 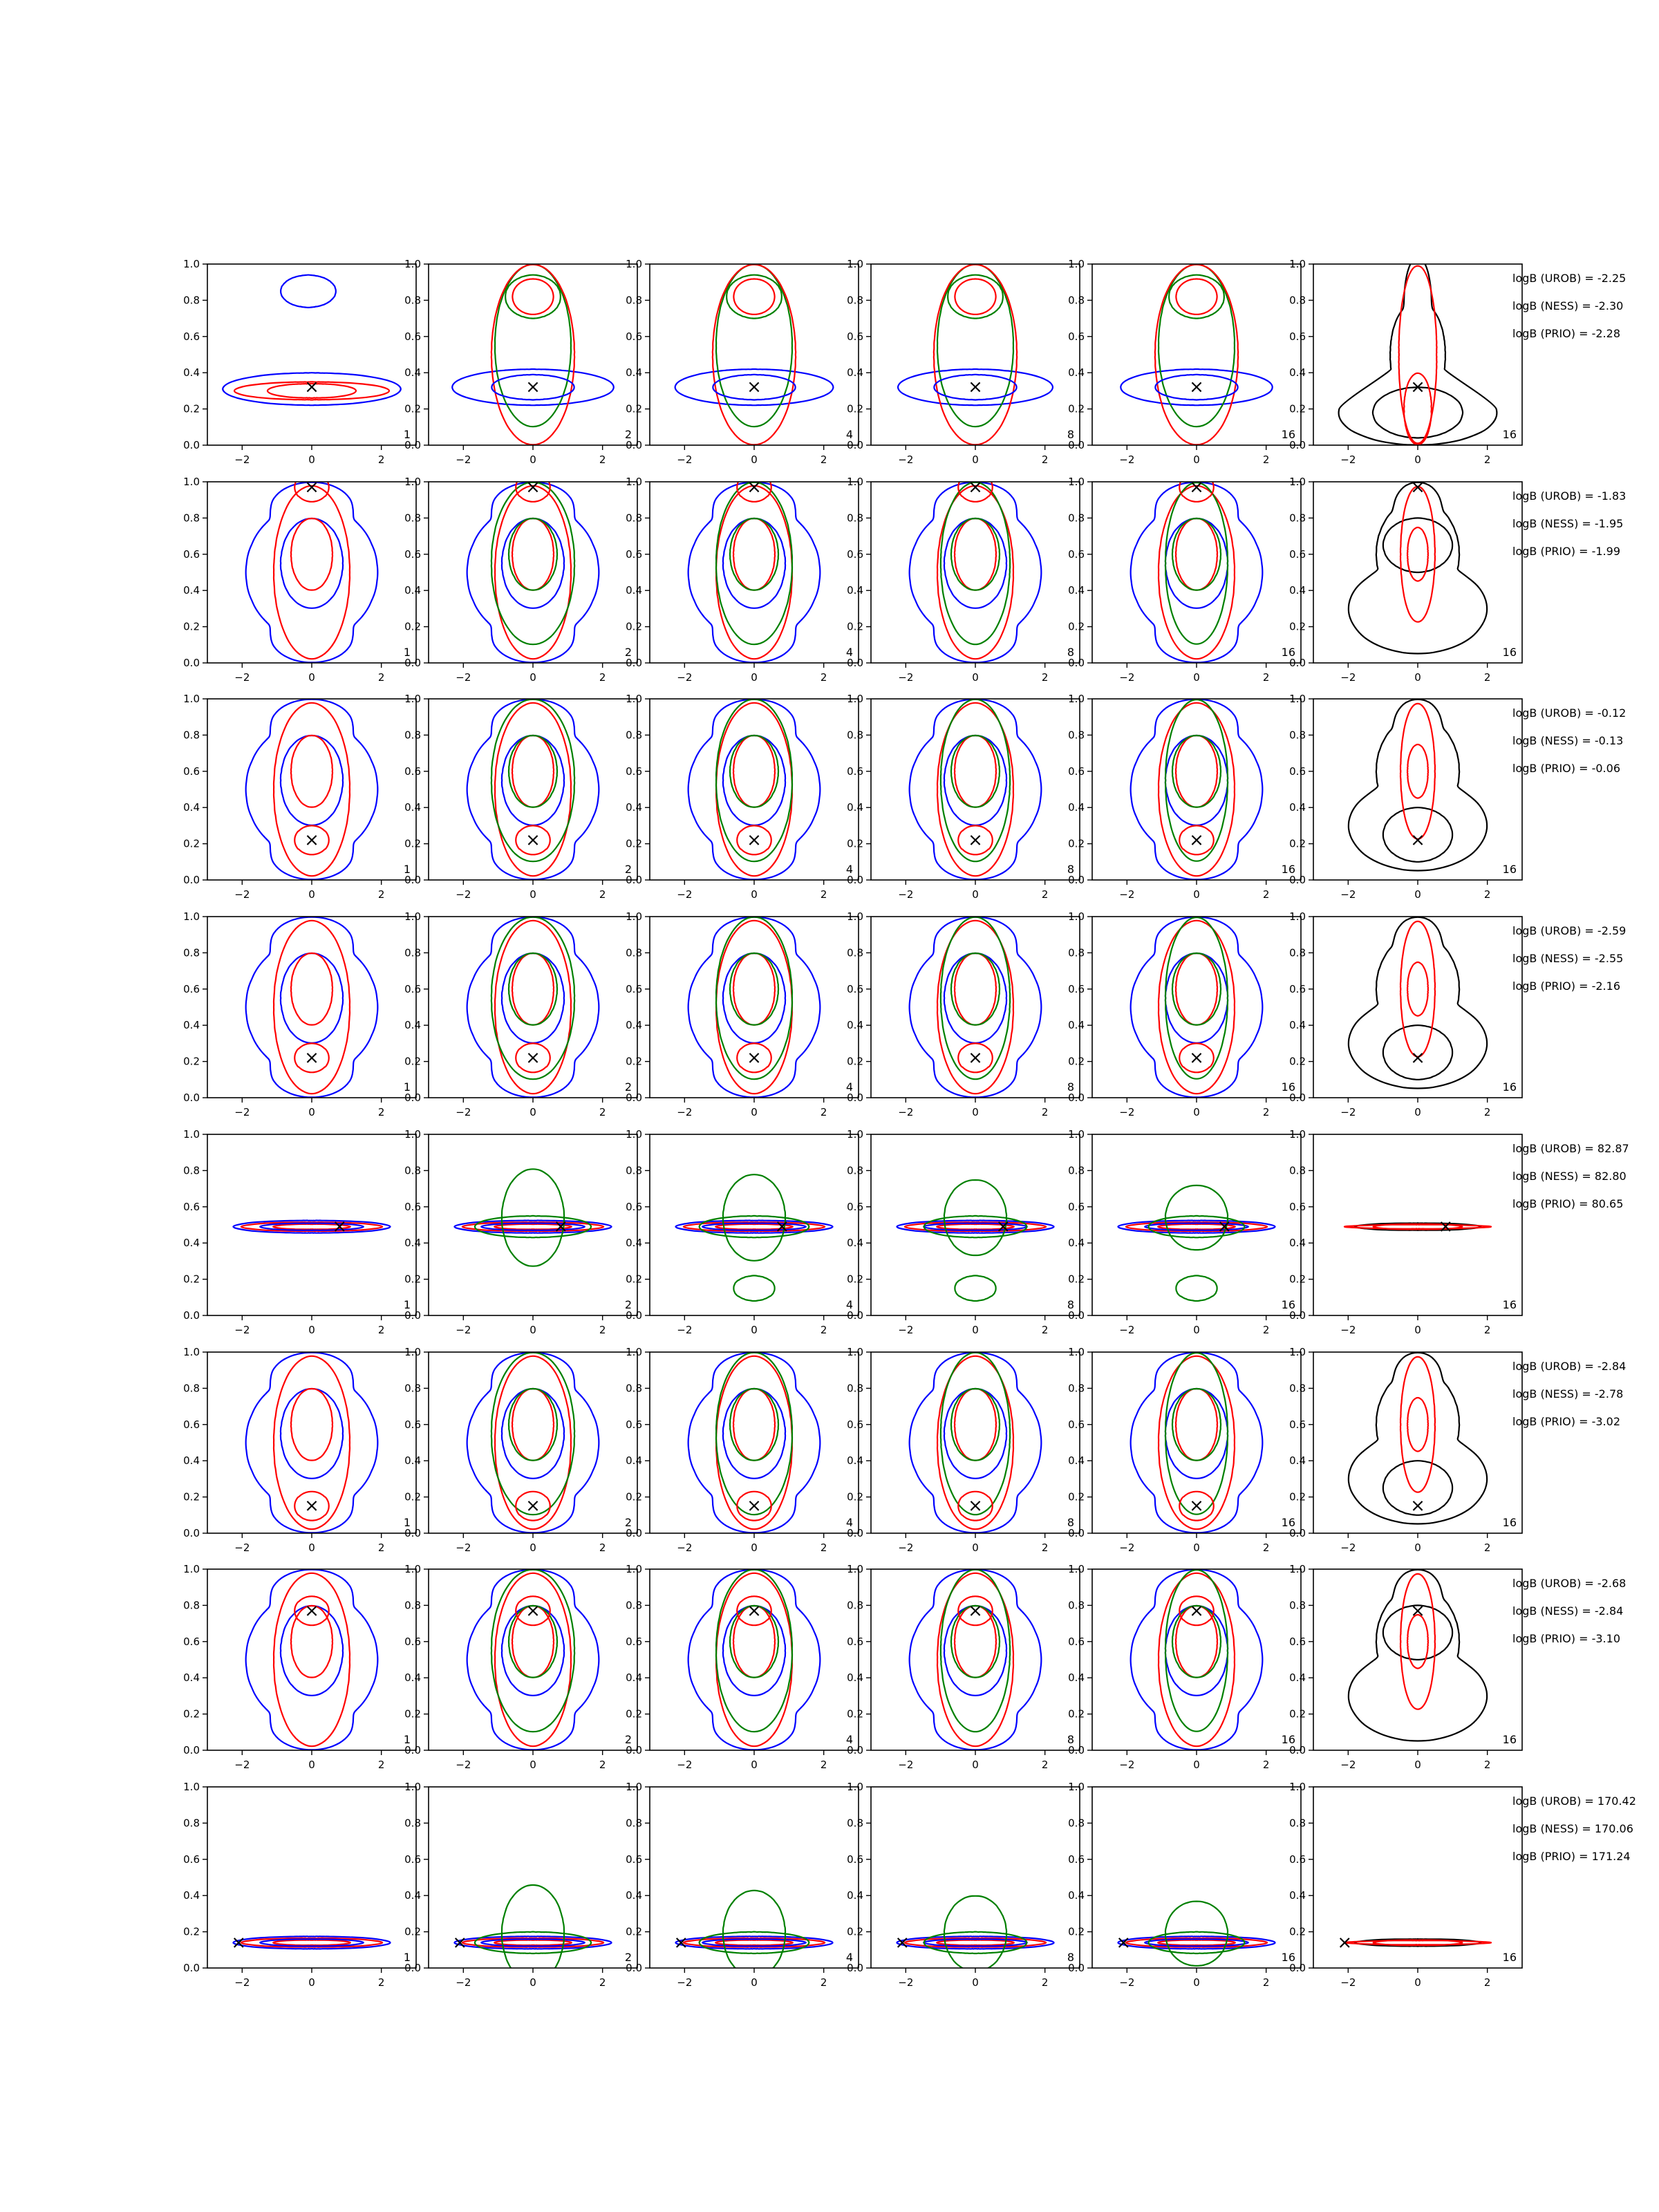 I want to click on panel-r6-c5: × −2 0 2 0.0 0.2 0.4 0.6 0.8 1.0 16, so click(x=1185, y=1450).